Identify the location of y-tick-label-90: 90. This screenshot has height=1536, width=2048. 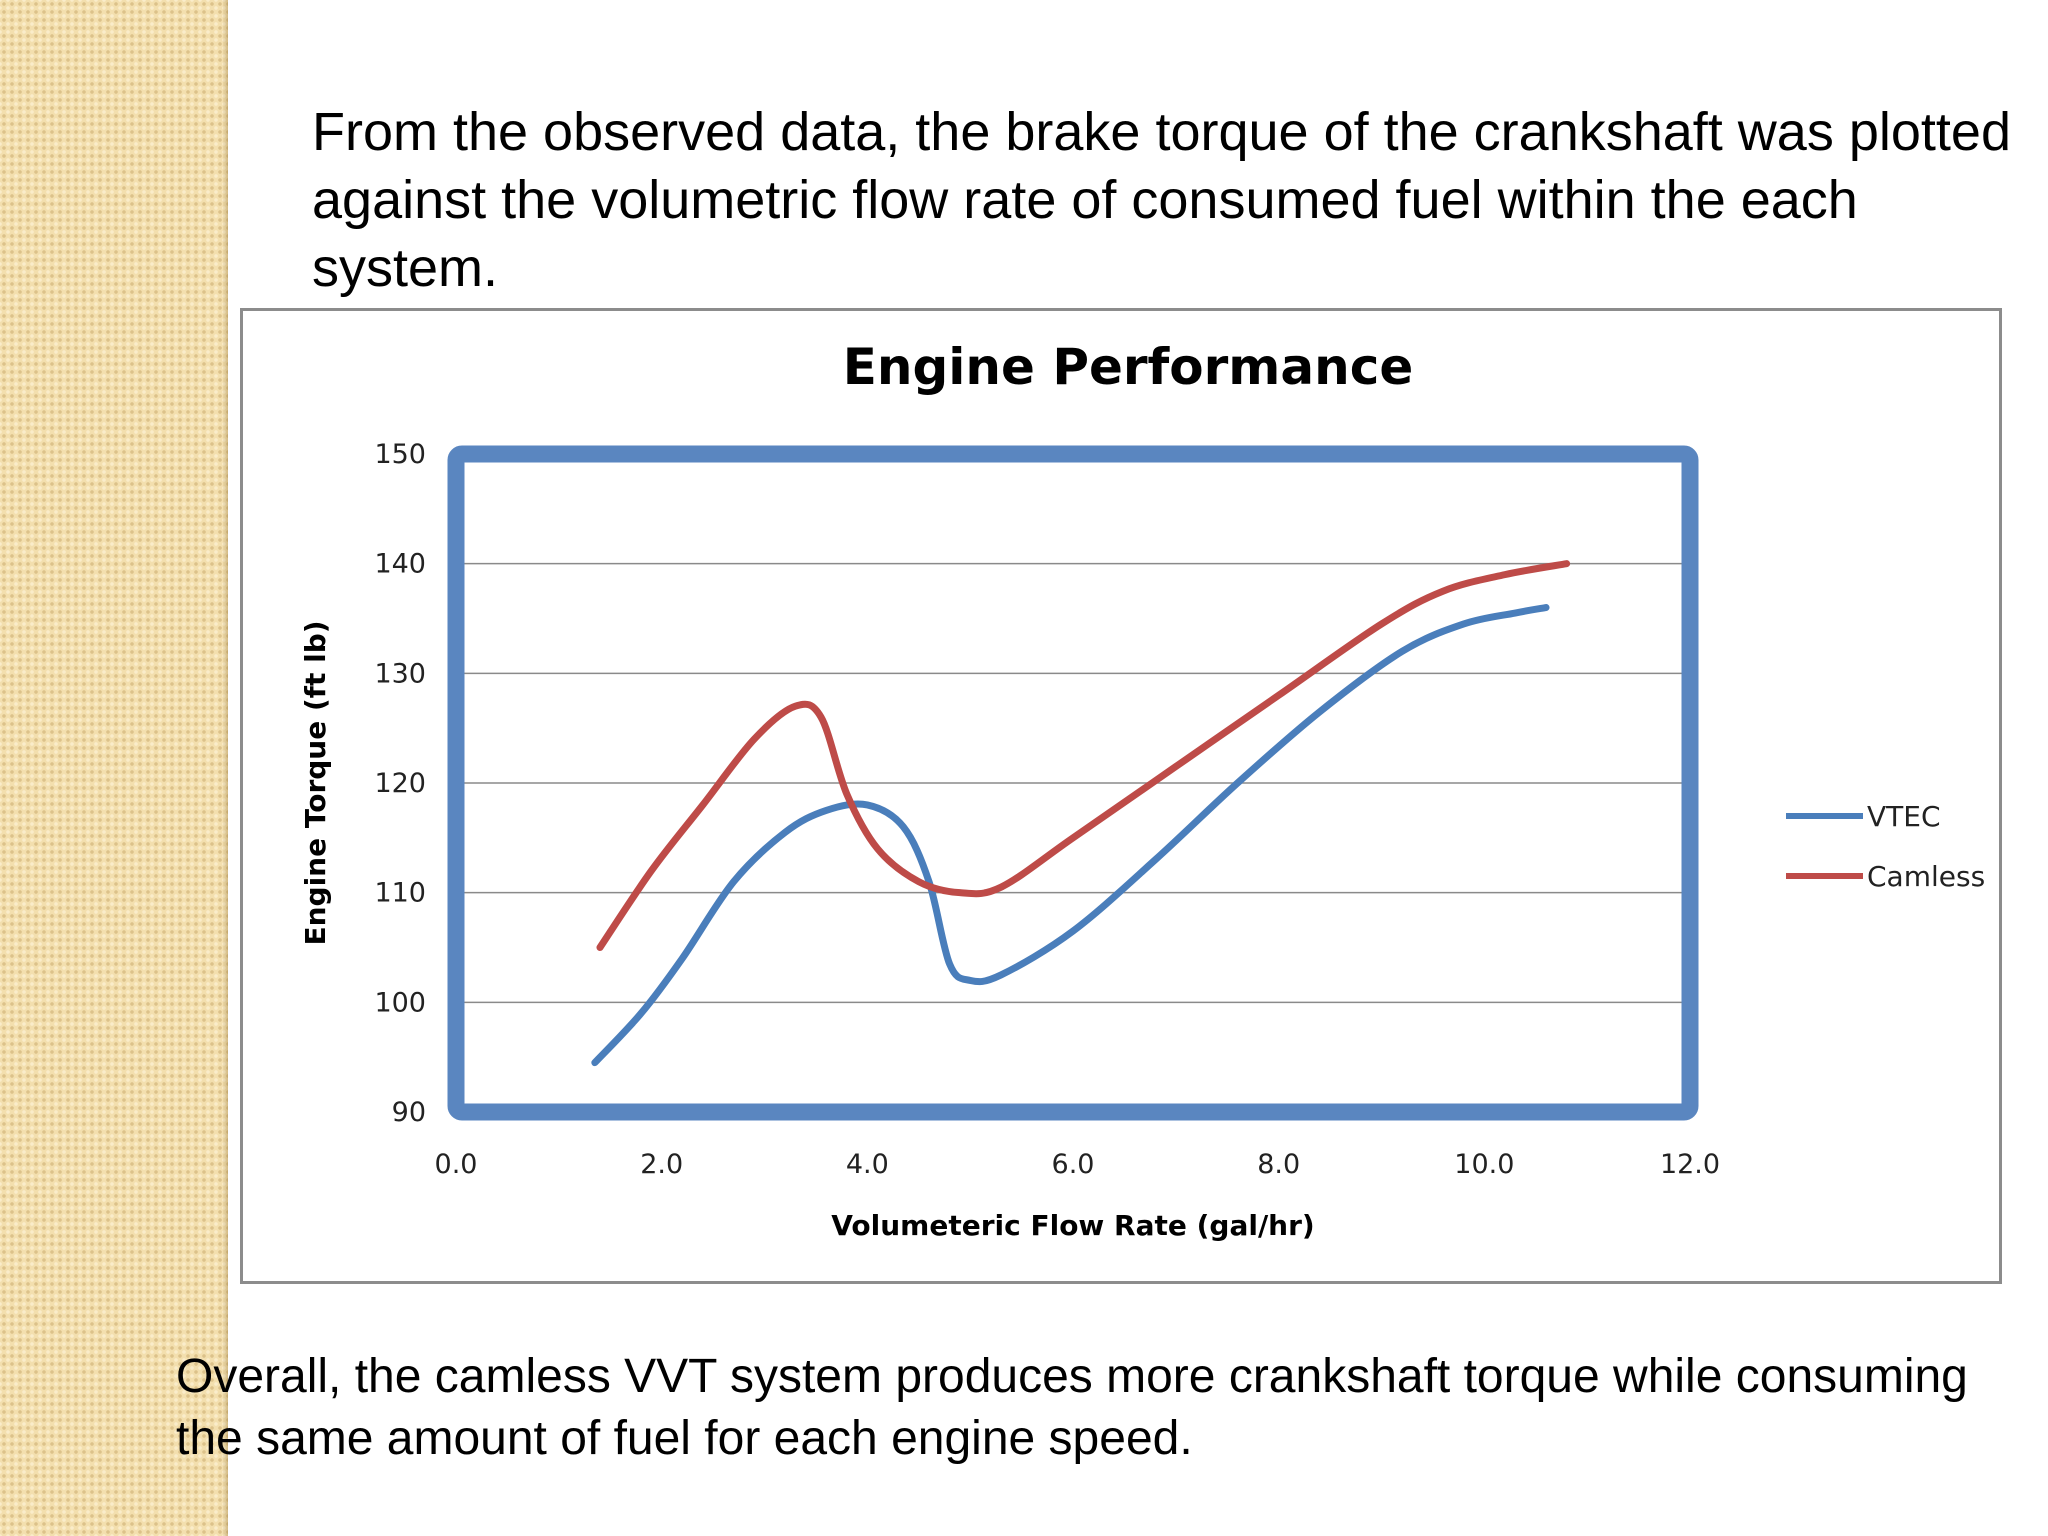
(409, 1112).